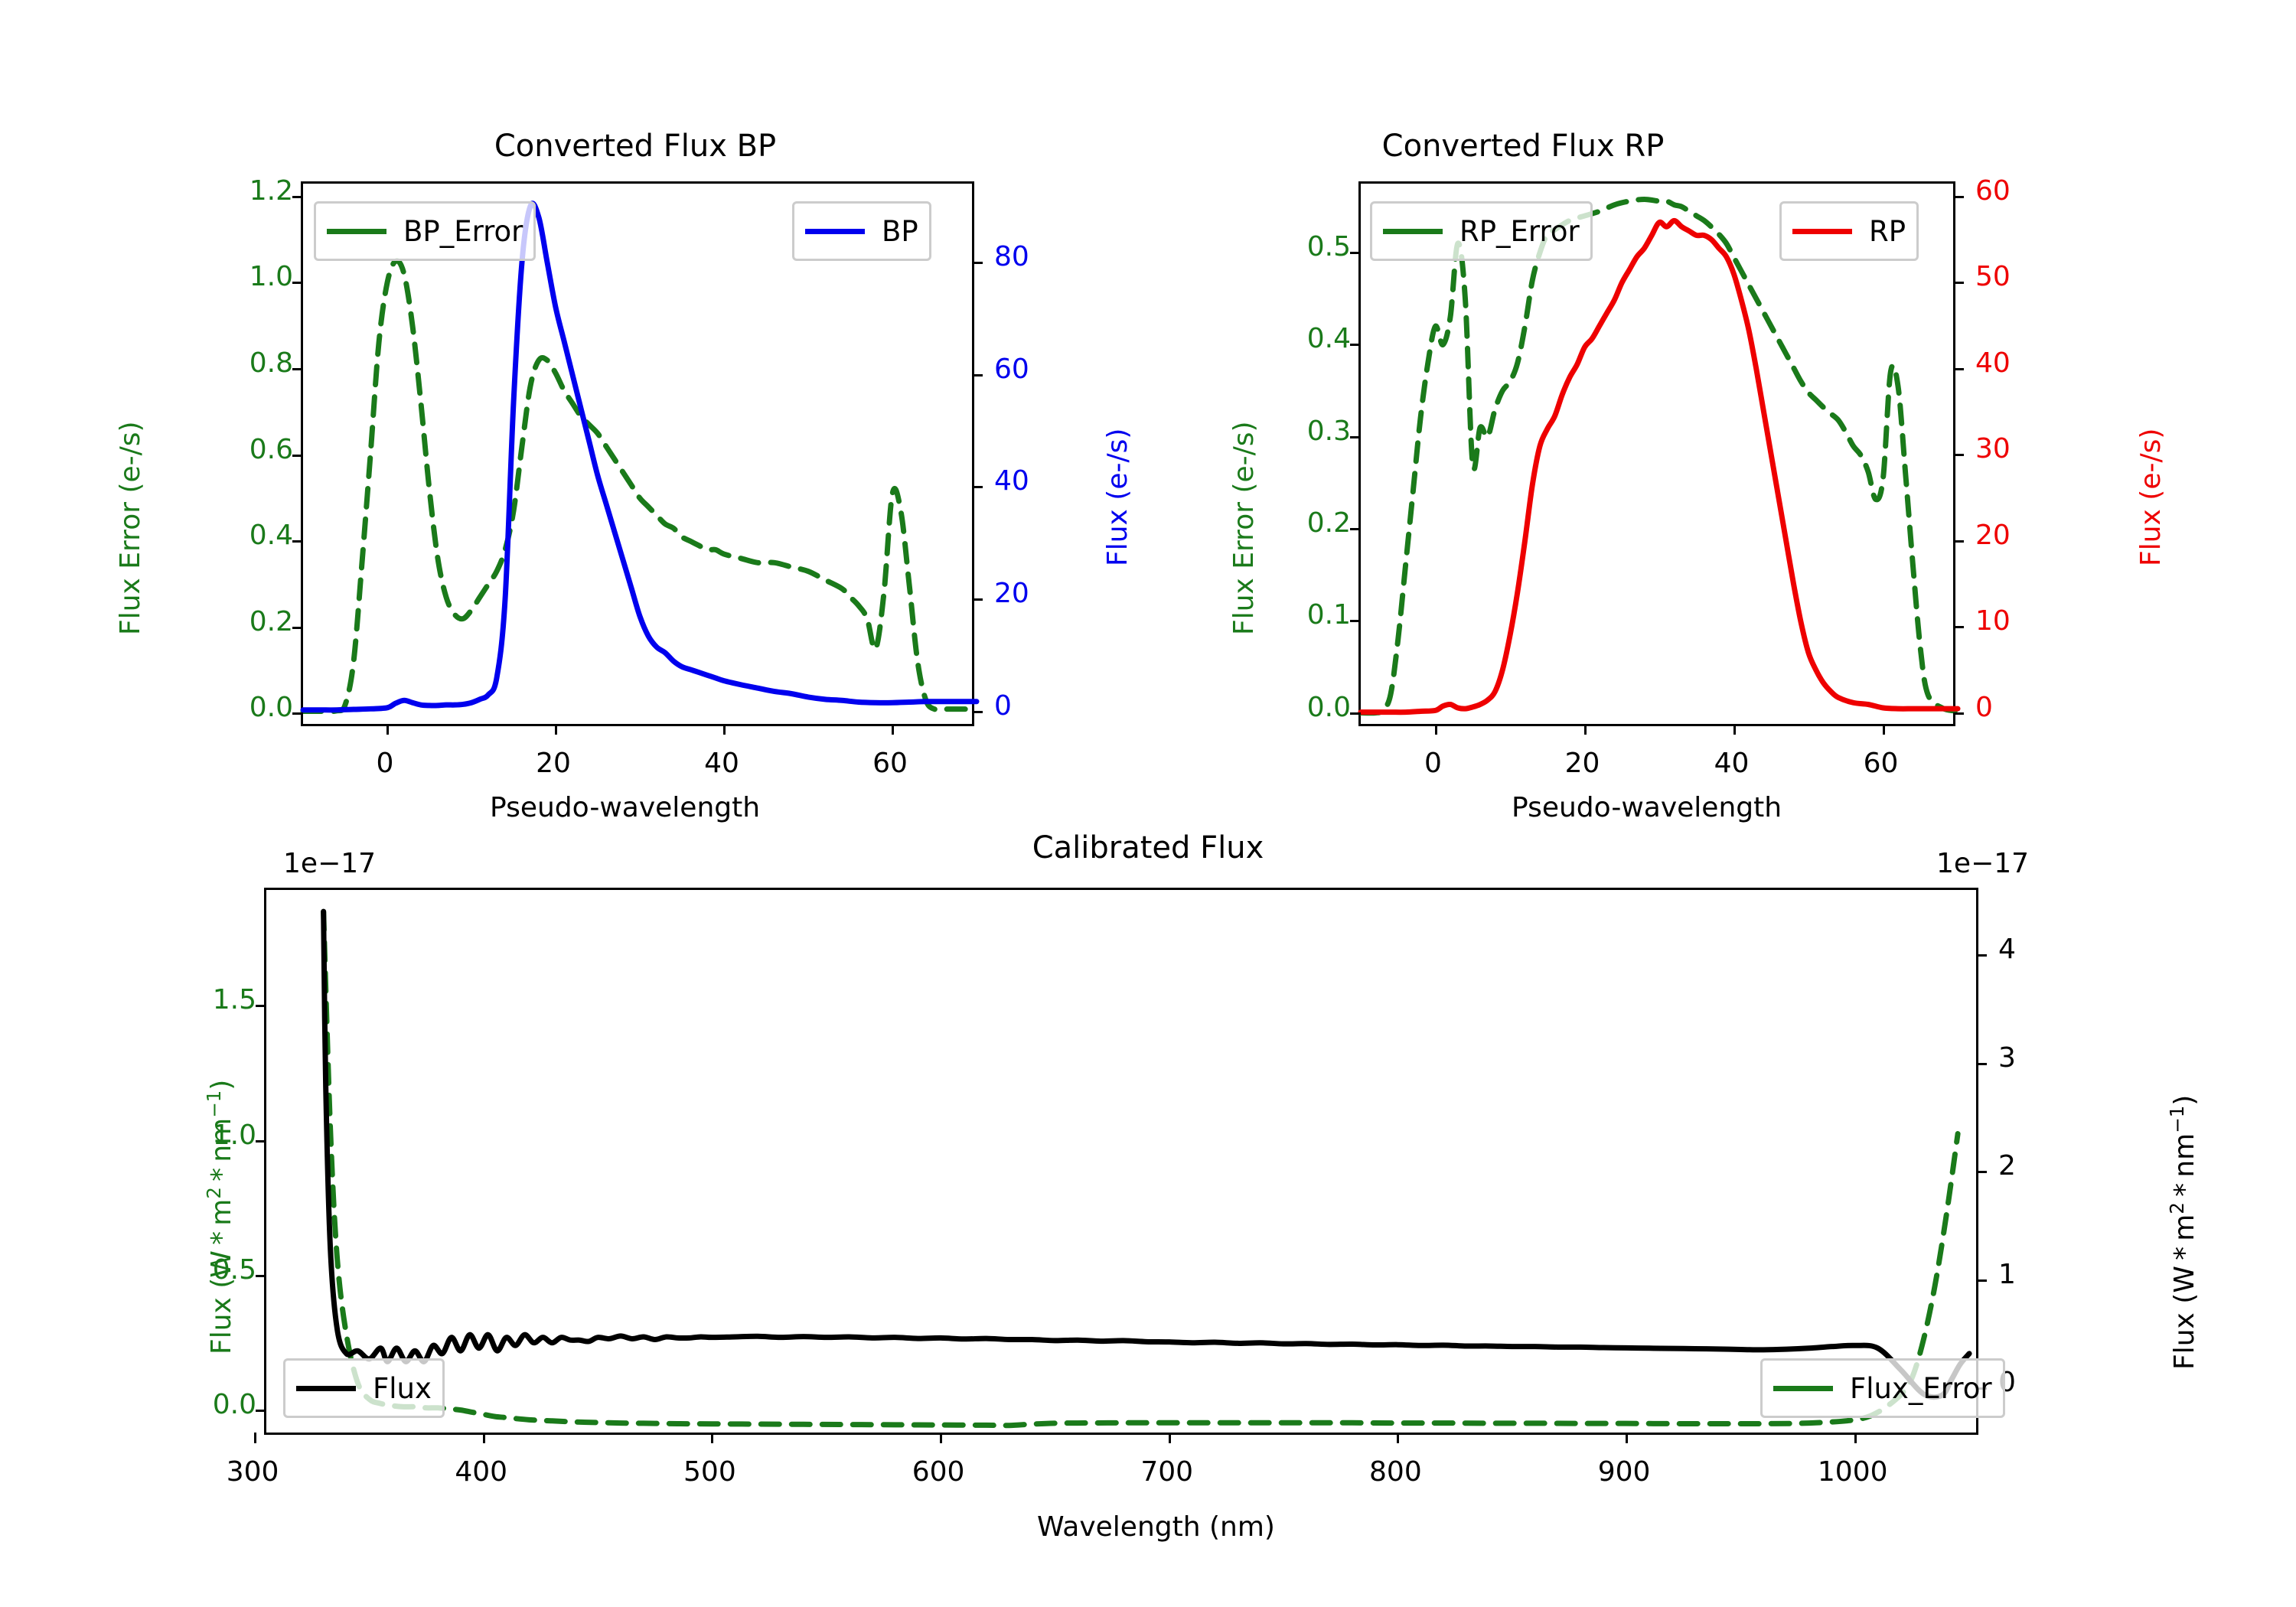  I want to click on bp-left-axis-title: Flux Error (e-/s), so click(130, 528).